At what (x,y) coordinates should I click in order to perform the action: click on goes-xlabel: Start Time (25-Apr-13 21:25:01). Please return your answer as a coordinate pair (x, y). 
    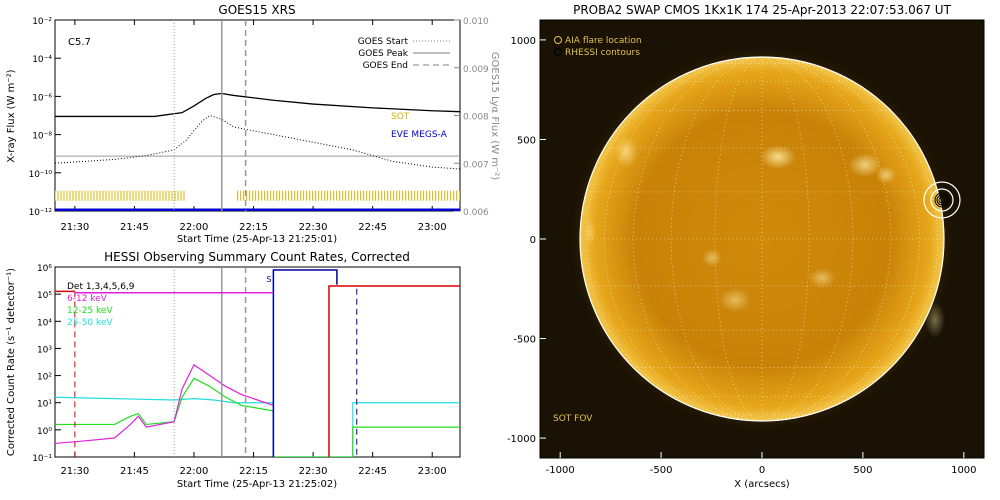
    Looking at the image, I should click on (257, 239).